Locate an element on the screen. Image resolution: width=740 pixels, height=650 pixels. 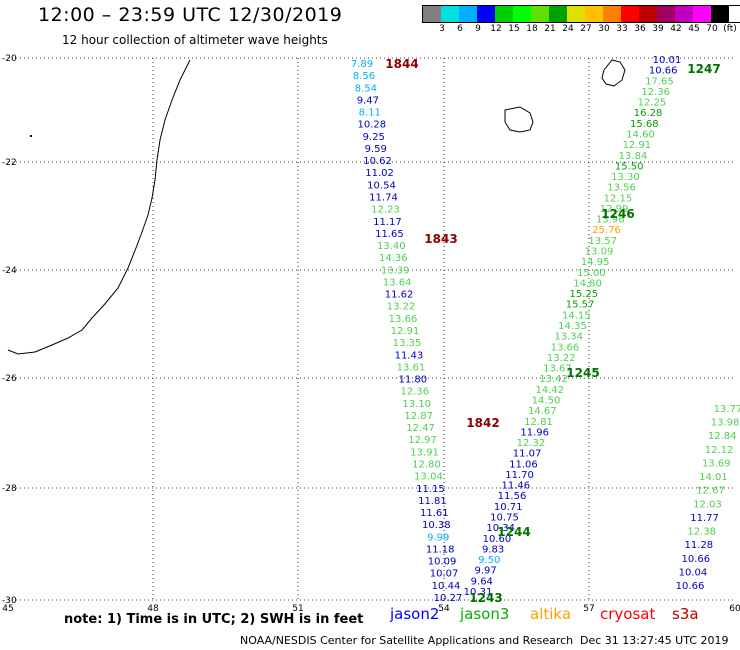
track-1843-value: 10.38 is located at coordinates (436, 525).